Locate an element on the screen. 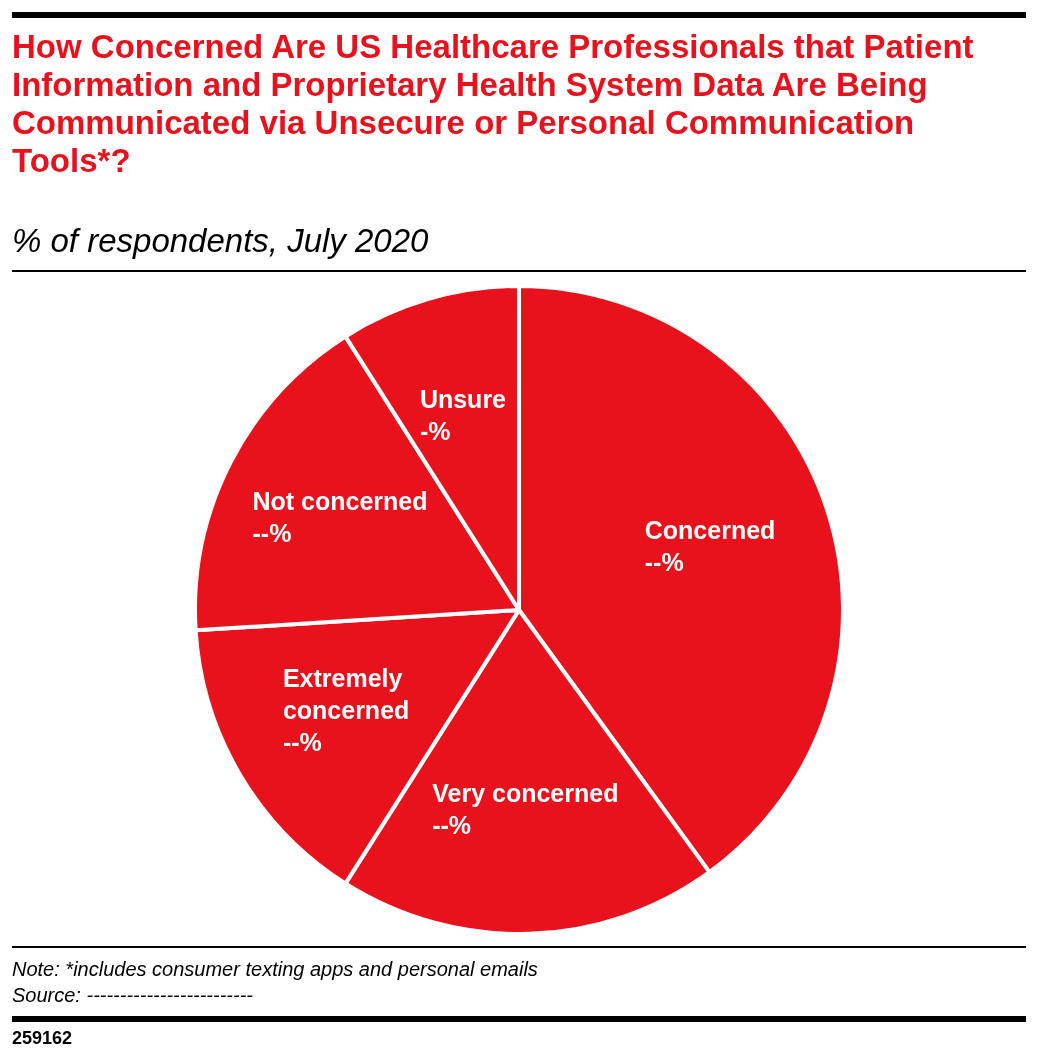 The image size is (1038, 1063). text: Note: *includes consumer texting apps and personal emails is located at coordinates (275, 969).